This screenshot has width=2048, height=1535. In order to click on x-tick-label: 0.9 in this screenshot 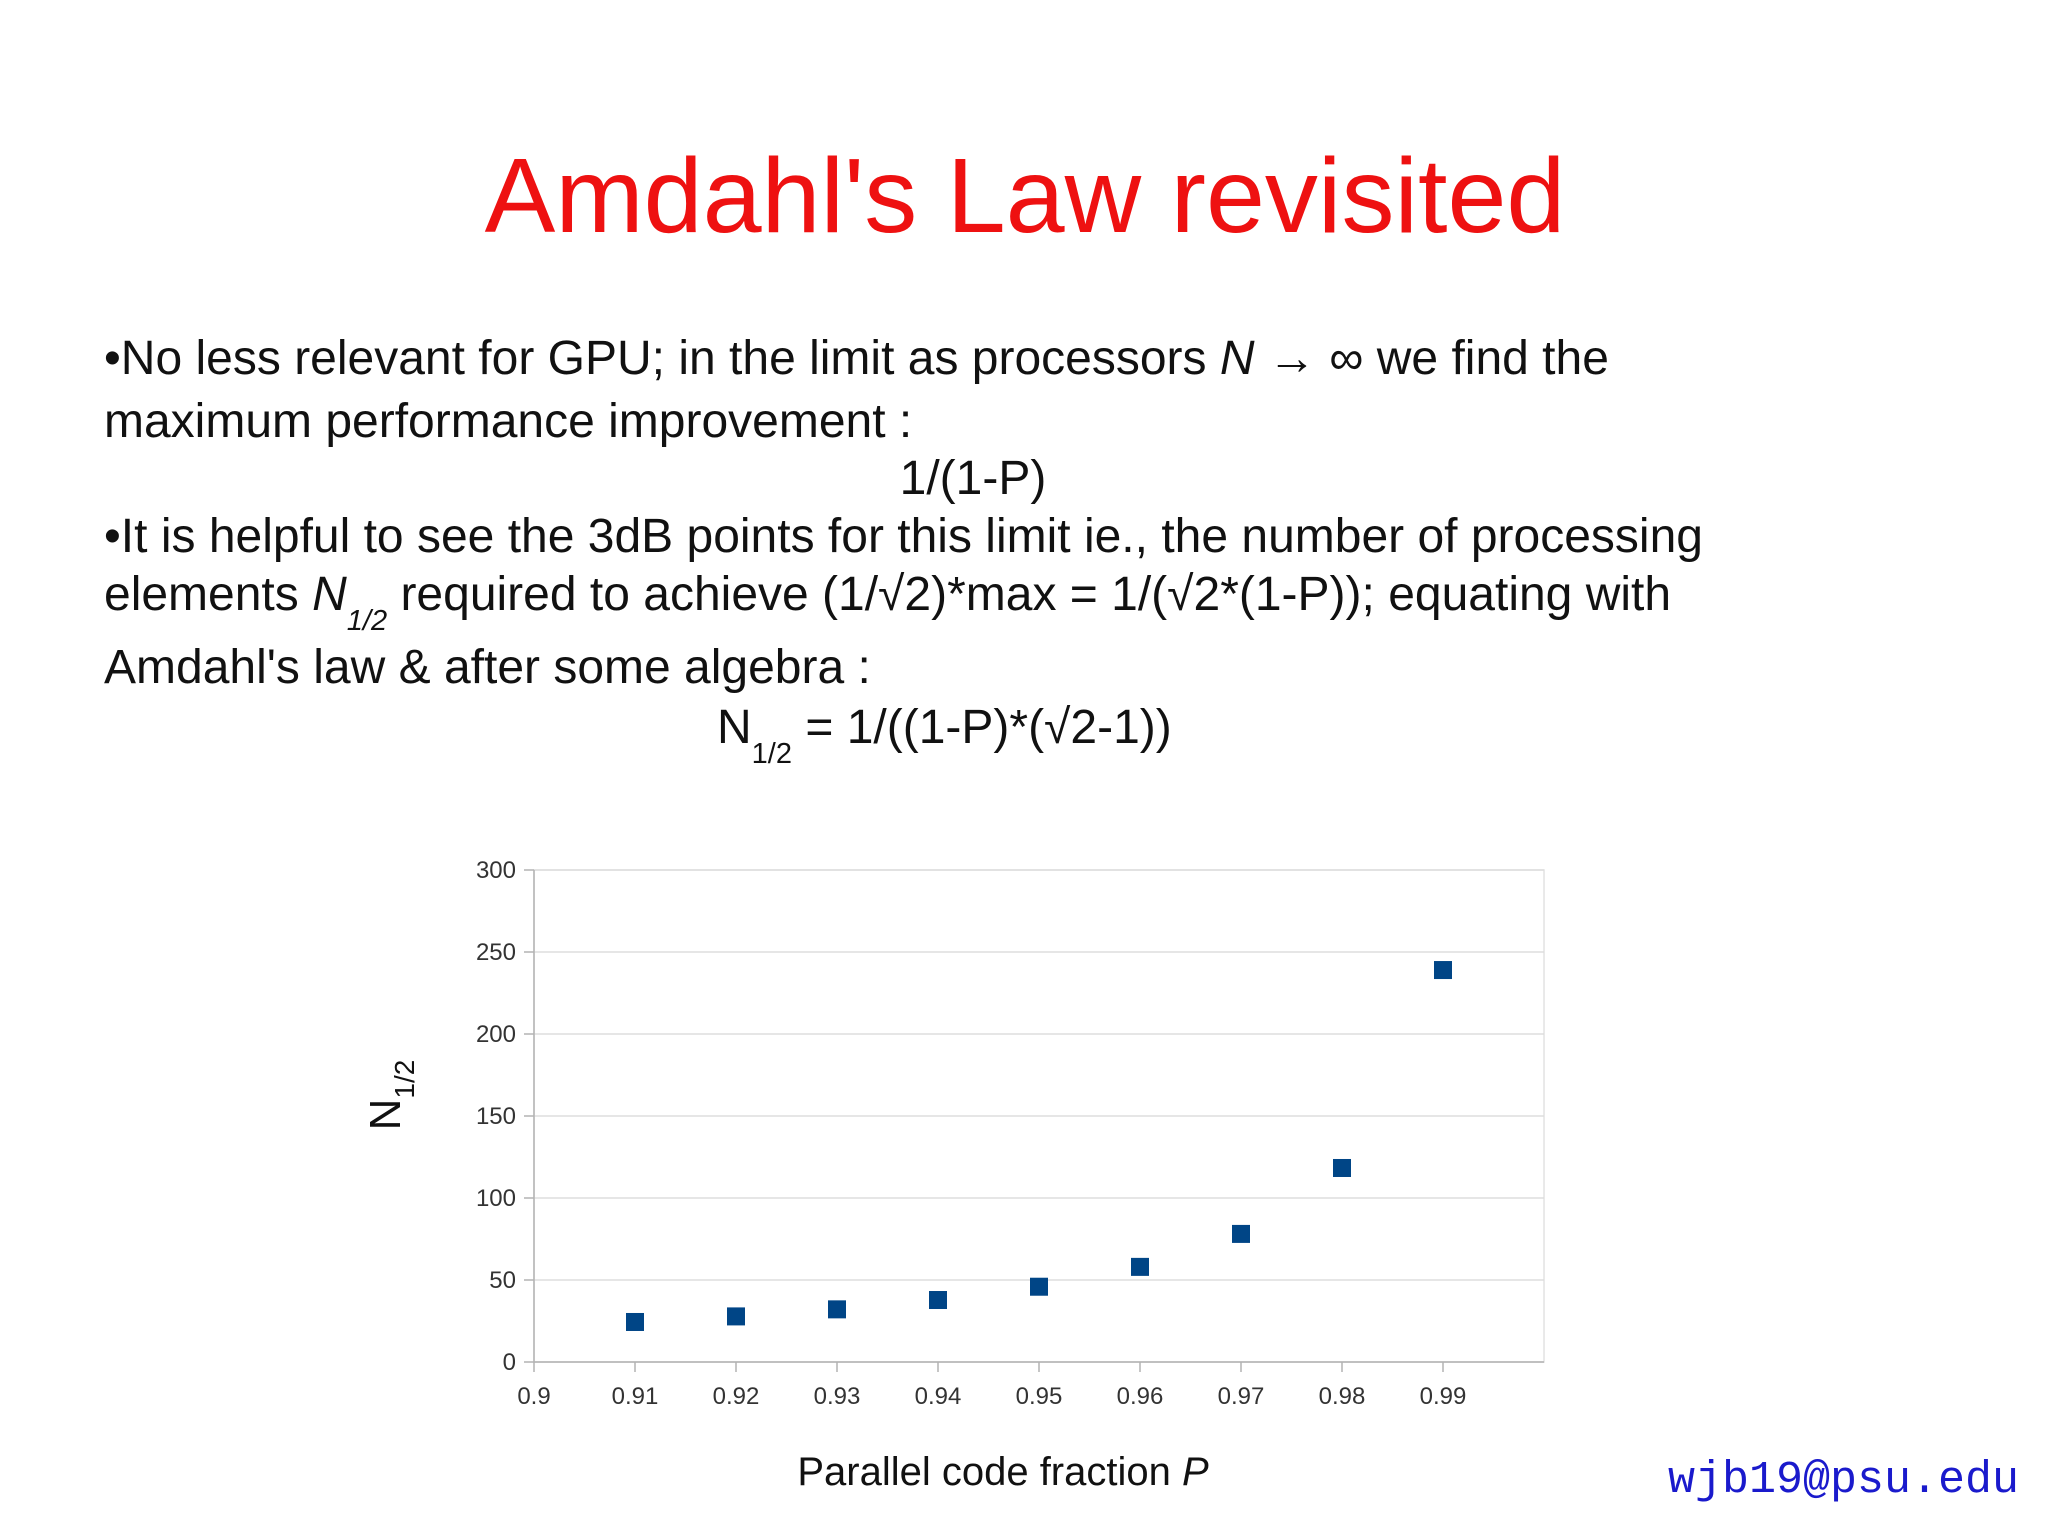, I will do `click(533, 1396)`.